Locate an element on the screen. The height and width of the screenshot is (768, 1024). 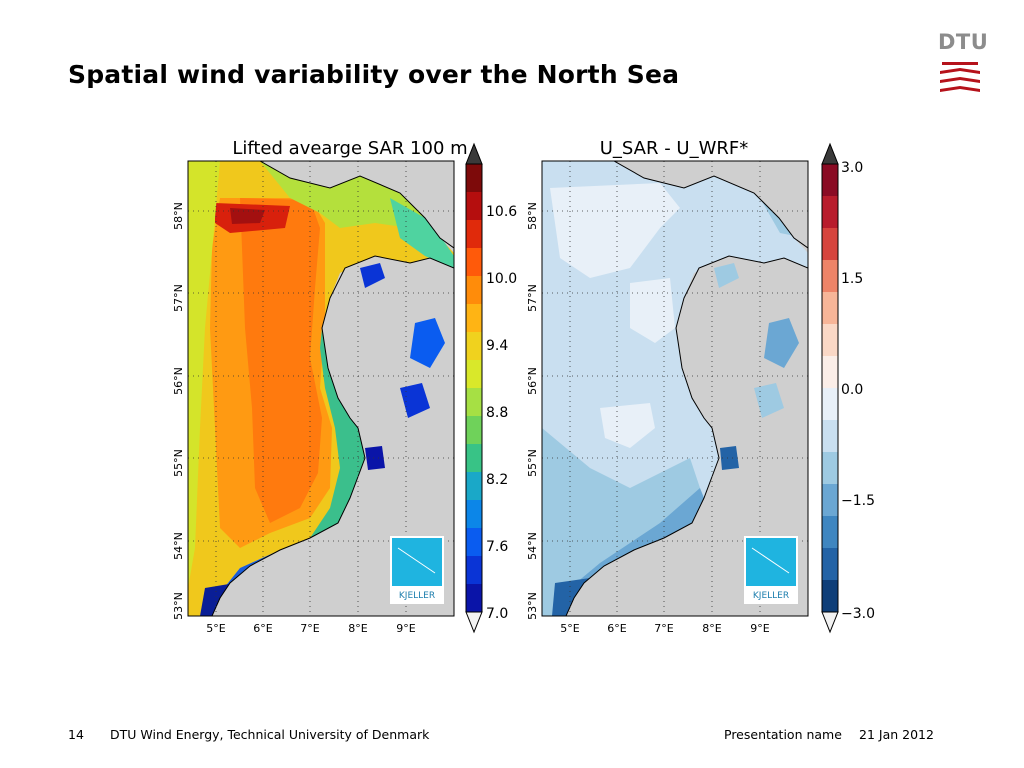
colorbar-ticks: 3.0 1.5 0.0 −1.5 −3.0 is located at coordinates (858, 391).